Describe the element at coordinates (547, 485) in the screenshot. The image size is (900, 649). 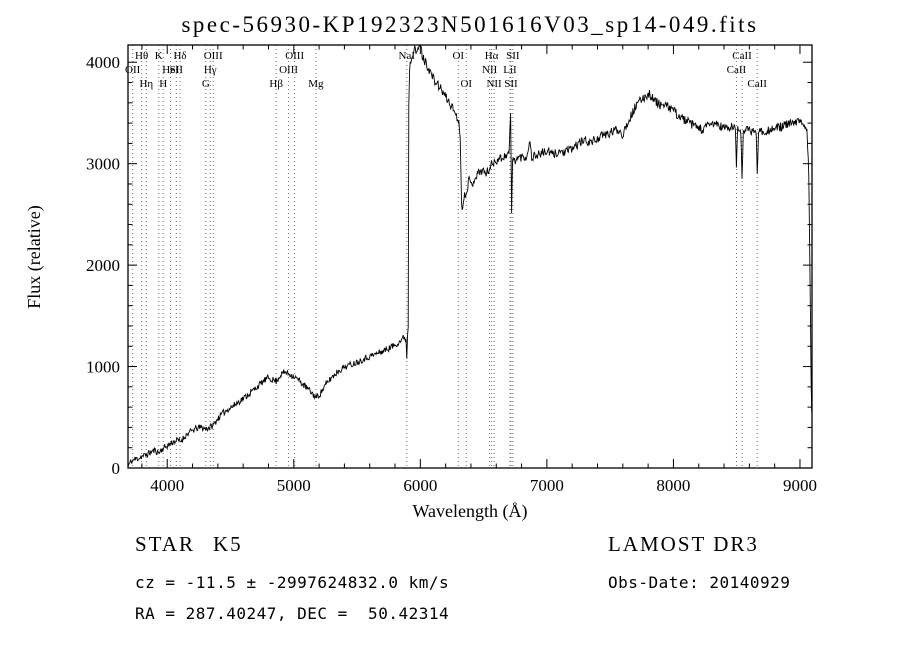
I see `x-tick-label: 7000` at that location.